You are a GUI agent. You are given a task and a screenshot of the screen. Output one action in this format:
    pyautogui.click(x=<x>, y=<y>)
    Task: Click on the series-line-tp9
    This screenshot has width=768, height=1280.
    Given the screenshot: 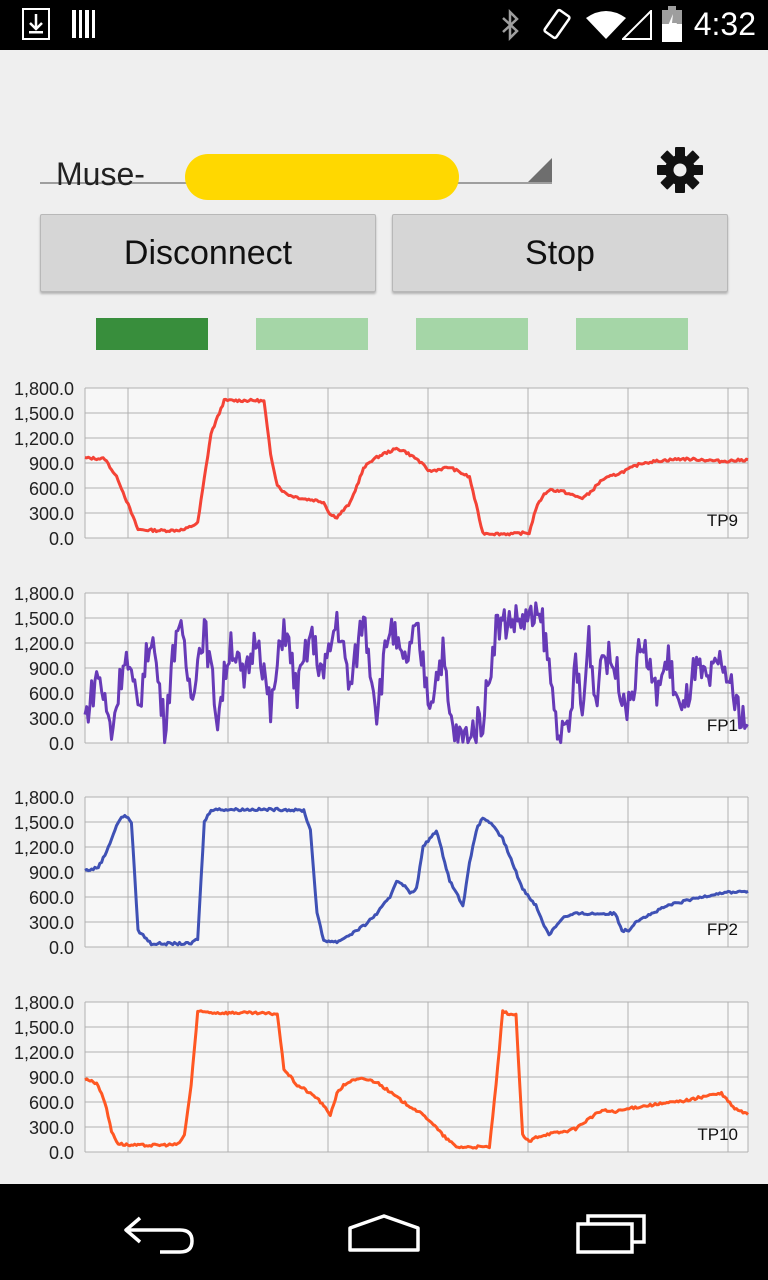 What is the action you would take?
    pyautogui.click(x=416, y=467)
    